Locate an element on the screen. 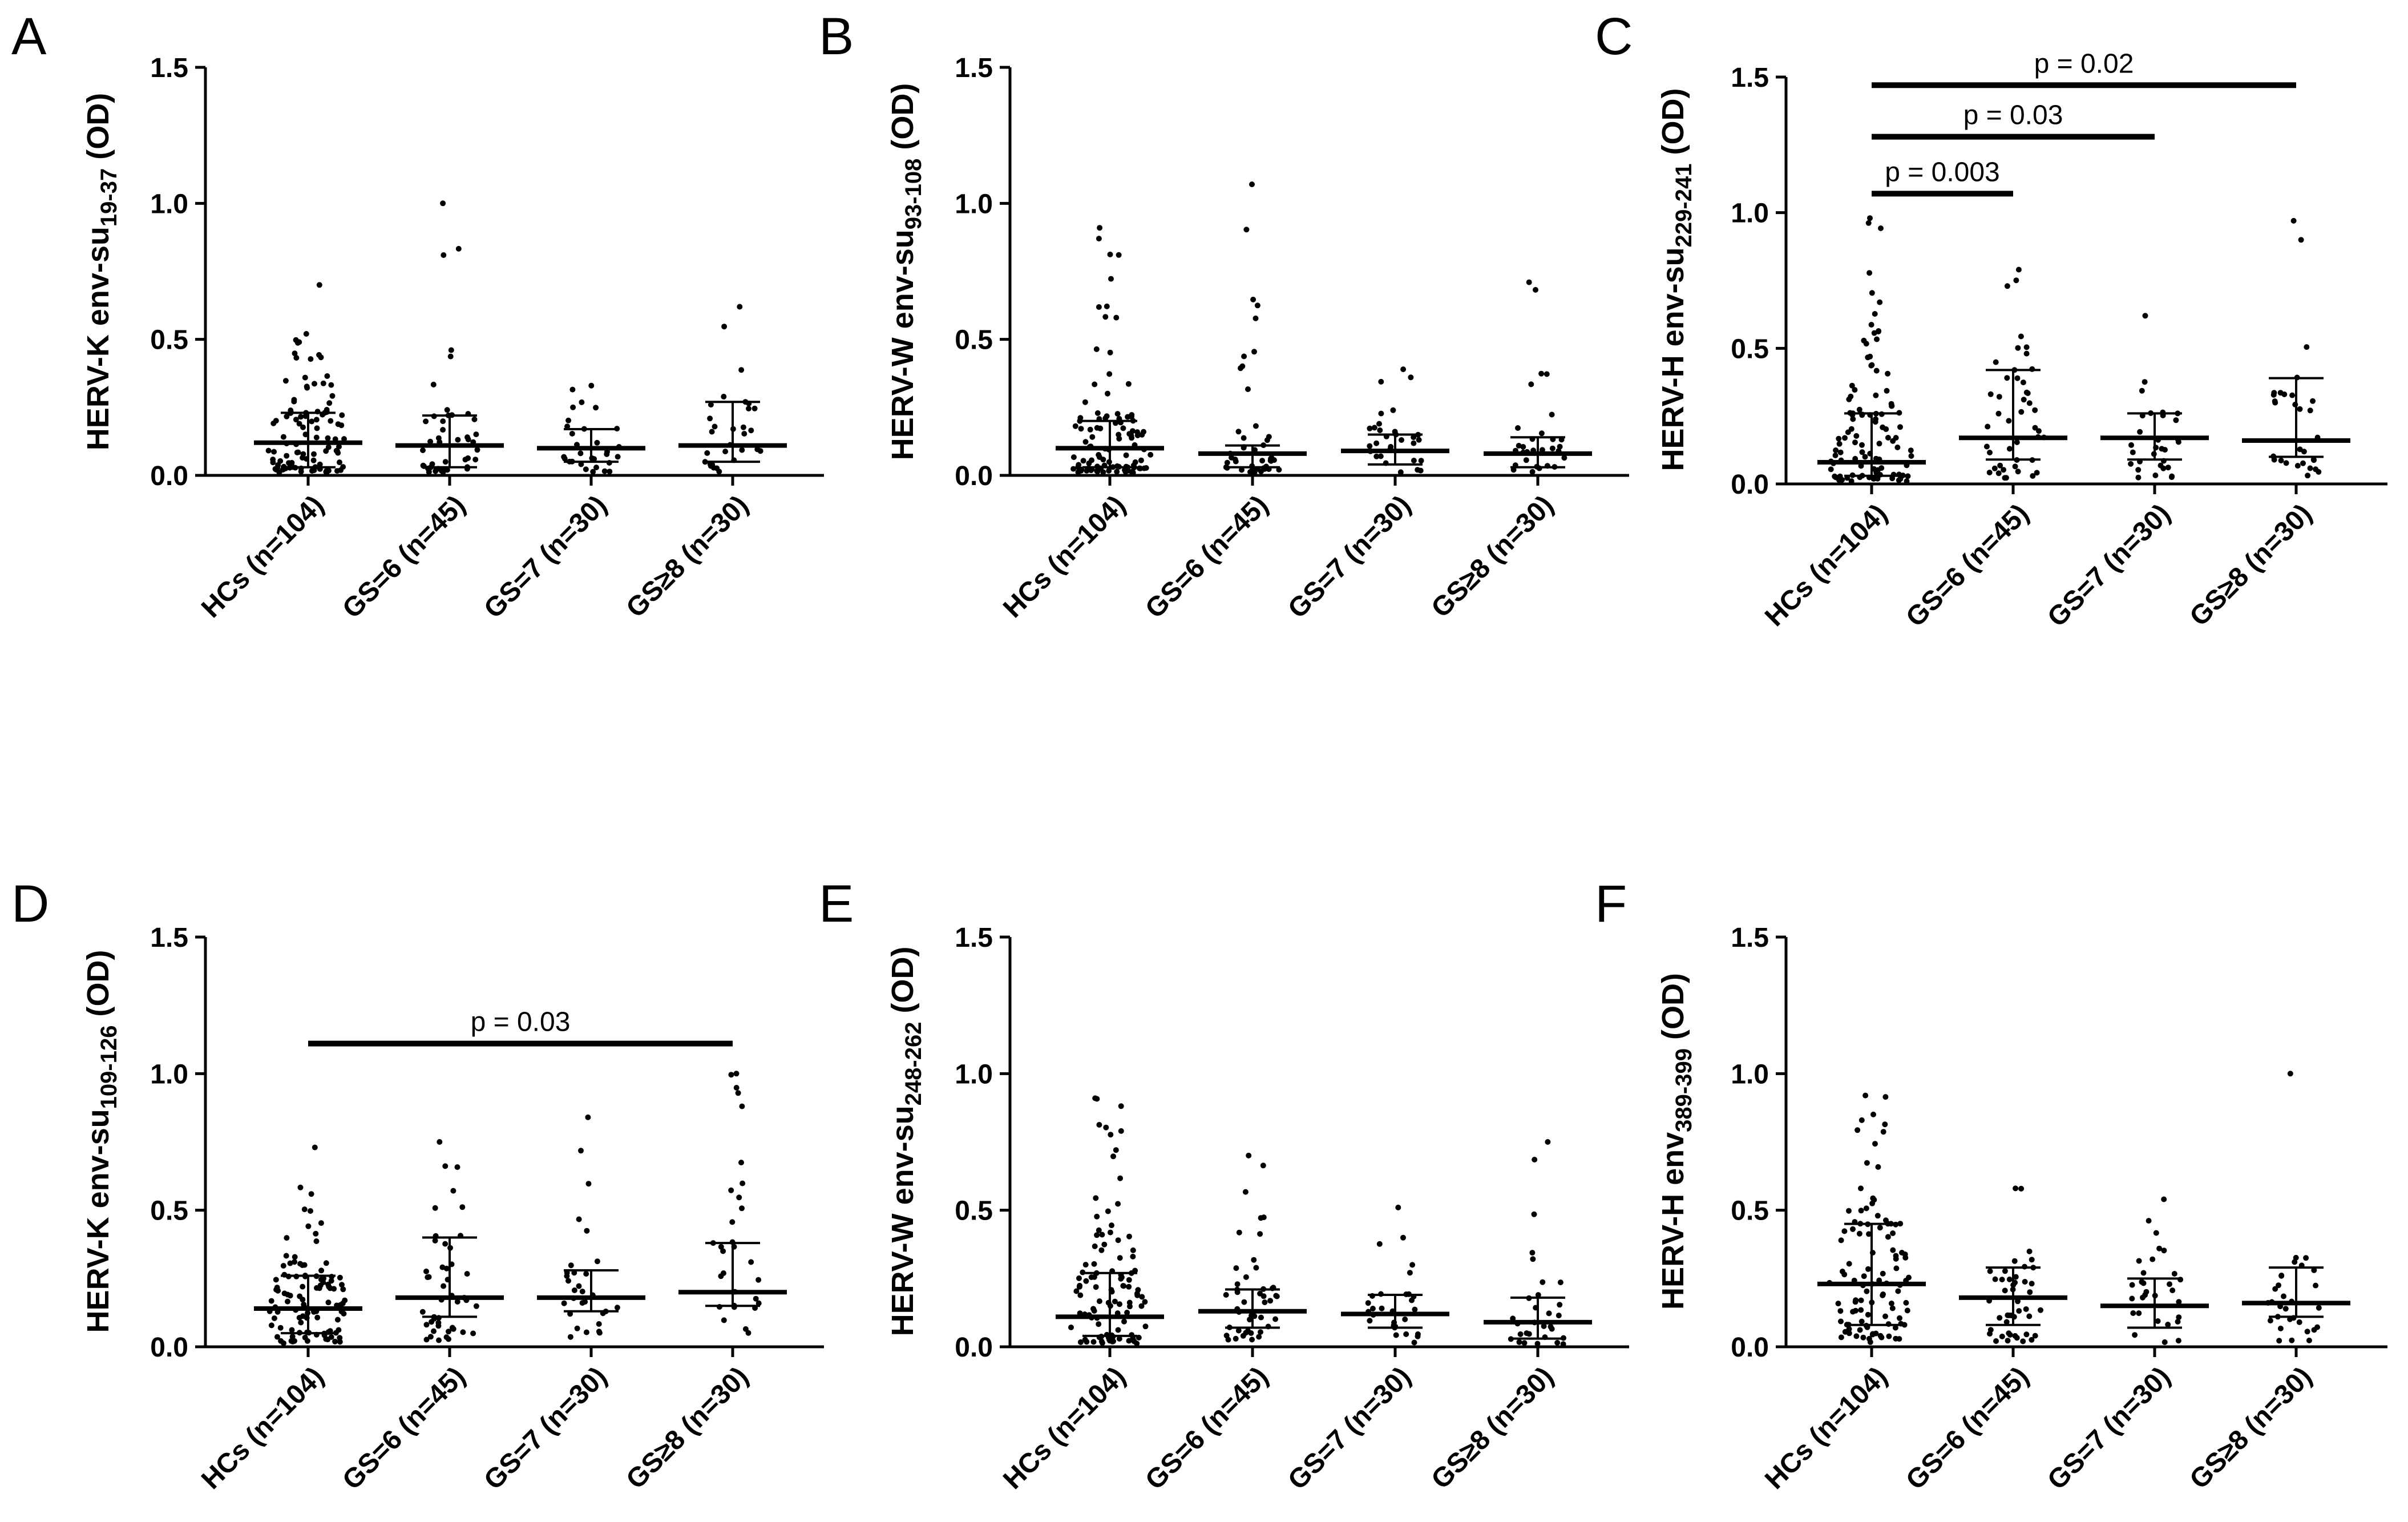  x-category-label: HCs (n=104) is located at coordinates (1064, 557).